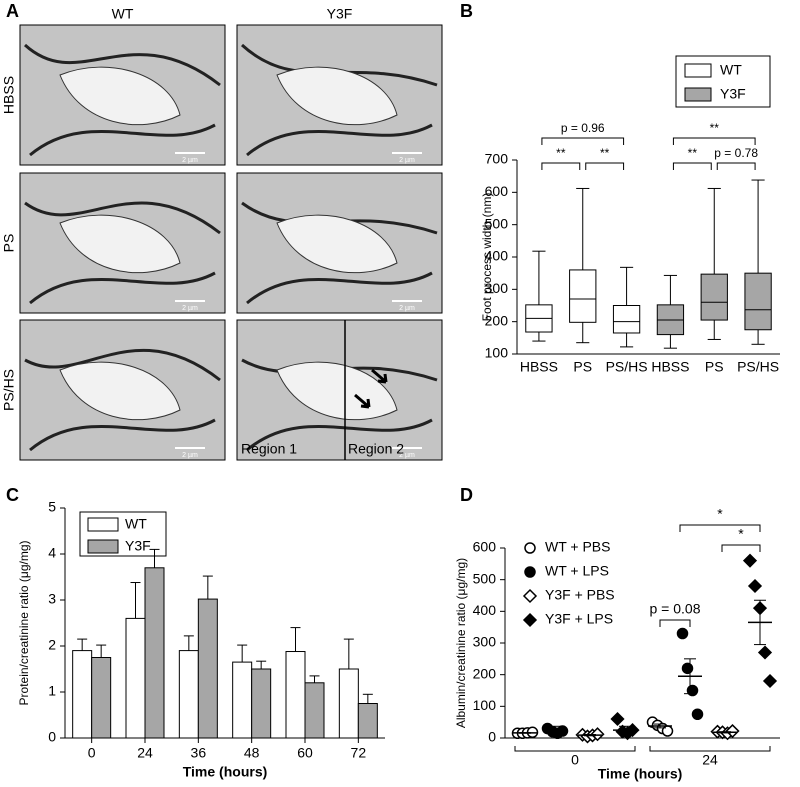 Image resolution: width=800 pixels, height=787 pixels. I want to click on legend-label: Y3F + PBS, so click(580, 595).